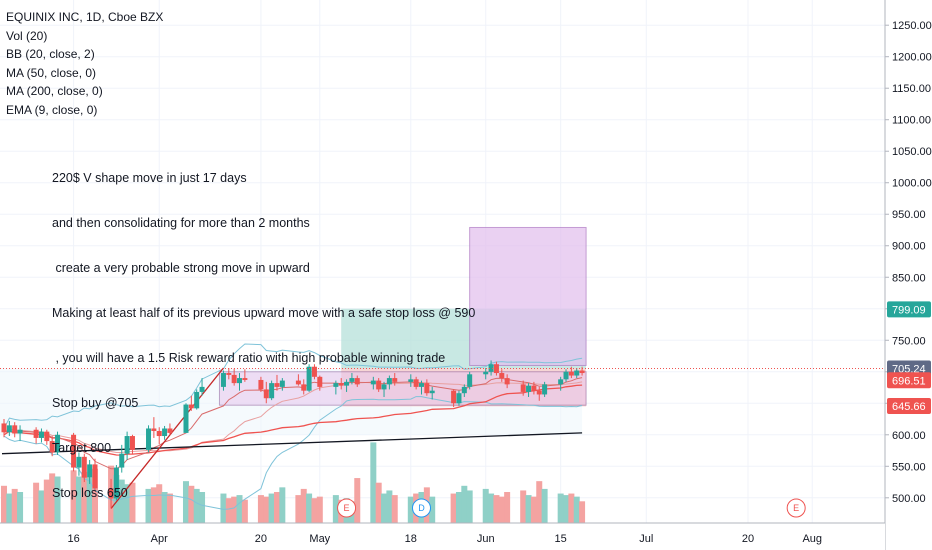 This screenshot has height=550, width=932. Describe the element at coordinates (54, 91) in the screenshot. I see `legend-ma200: MA (200, close, 0)` at that location.